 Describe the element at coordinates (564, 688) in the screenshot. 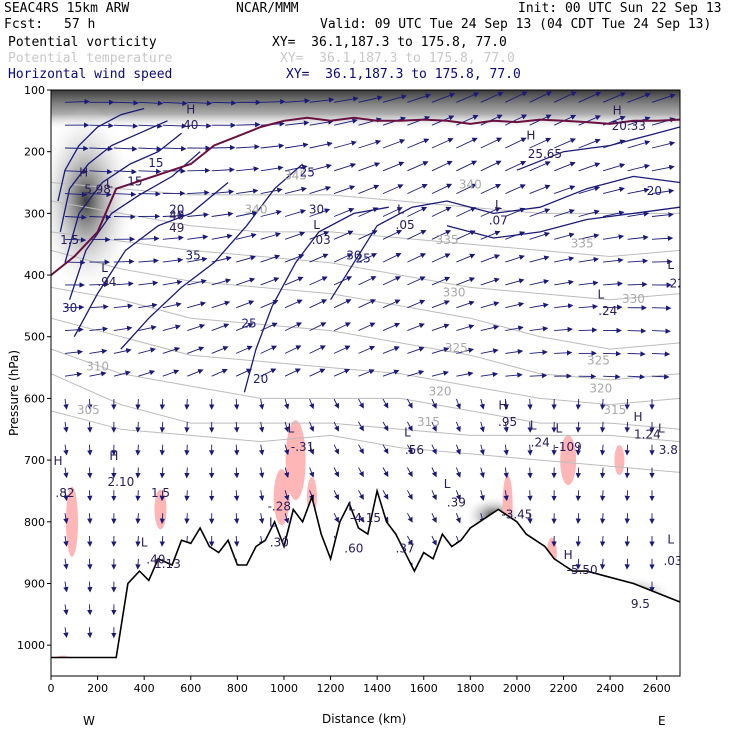

I see `x-tick-label: 2200` at that location.